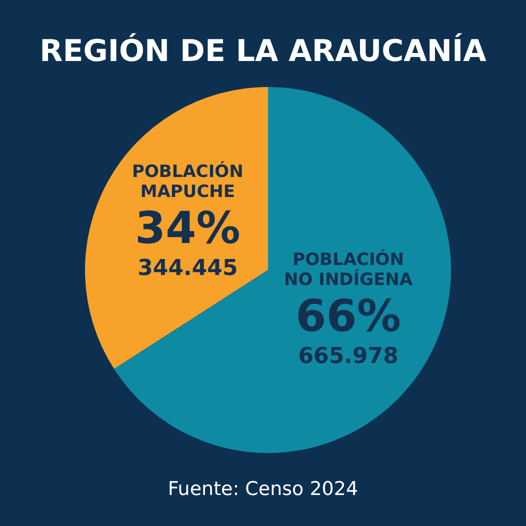 The height and width of the screenshot is (526, 526). What do you see at coordinates (348, 329) in the screenshot?
I see `data-label: 66% 665.978` at bounding box center [348, 329].